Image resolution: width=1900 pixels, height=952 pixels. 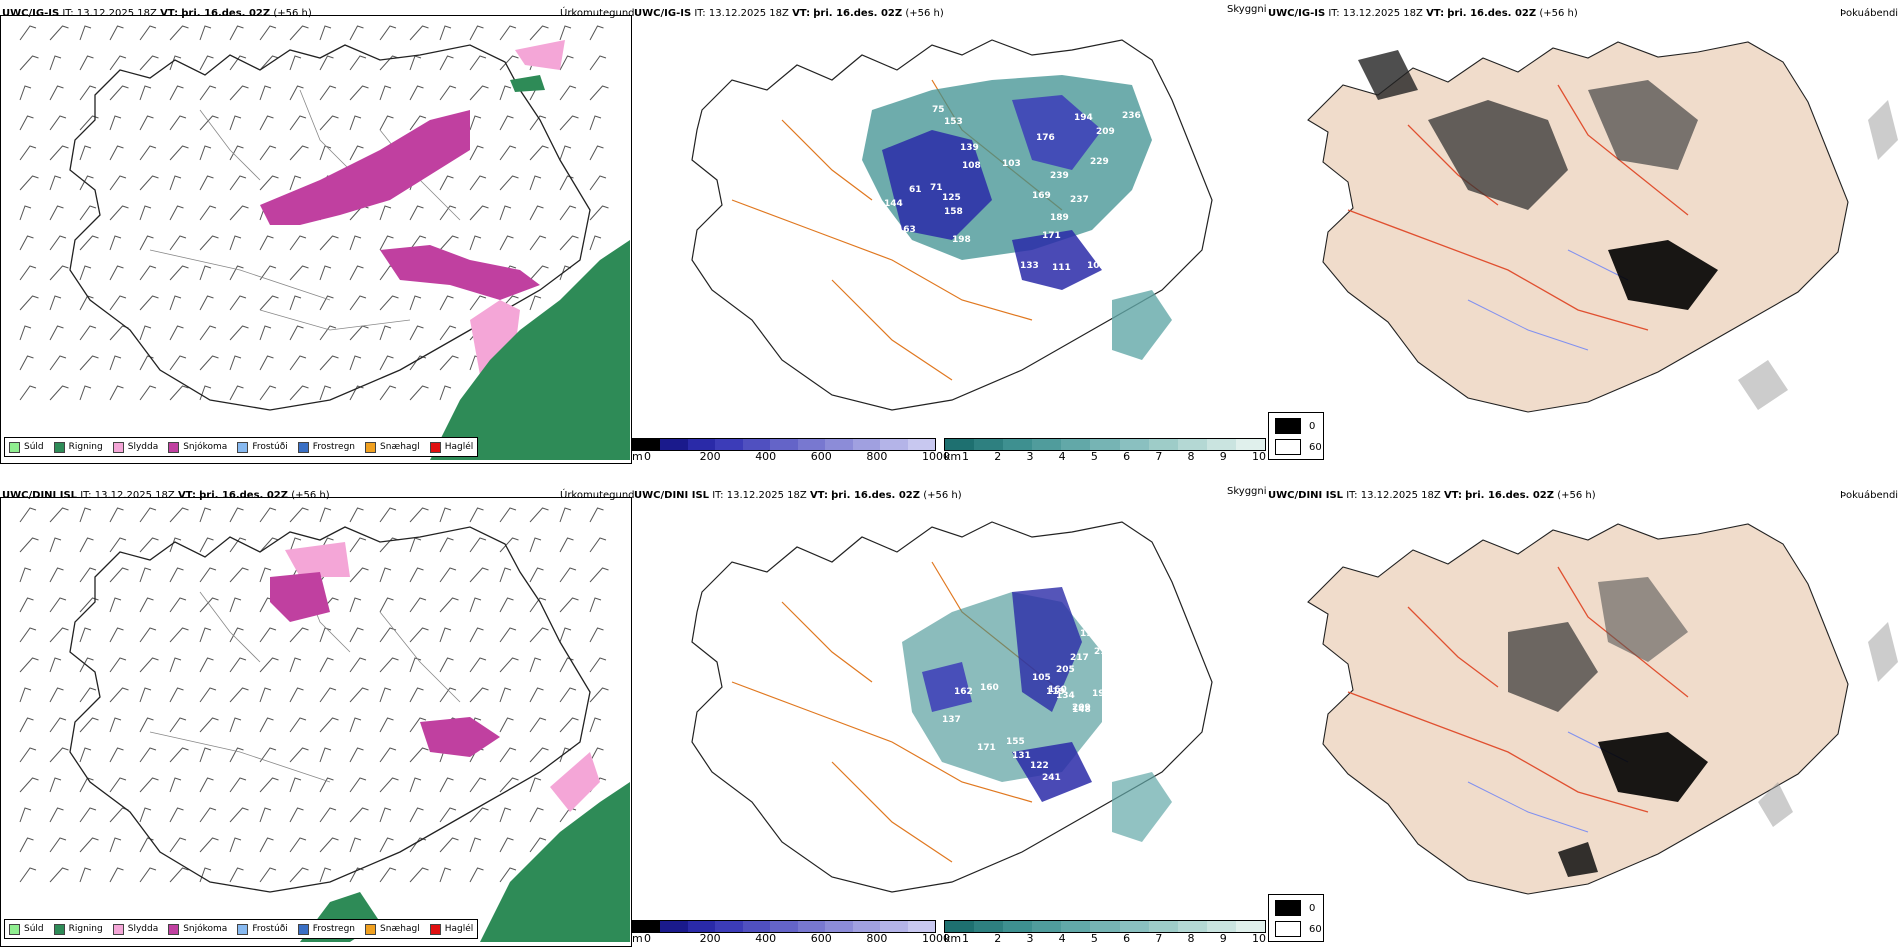 I want to click on ceiling-value-label: 139, so click(x=969, y=148).